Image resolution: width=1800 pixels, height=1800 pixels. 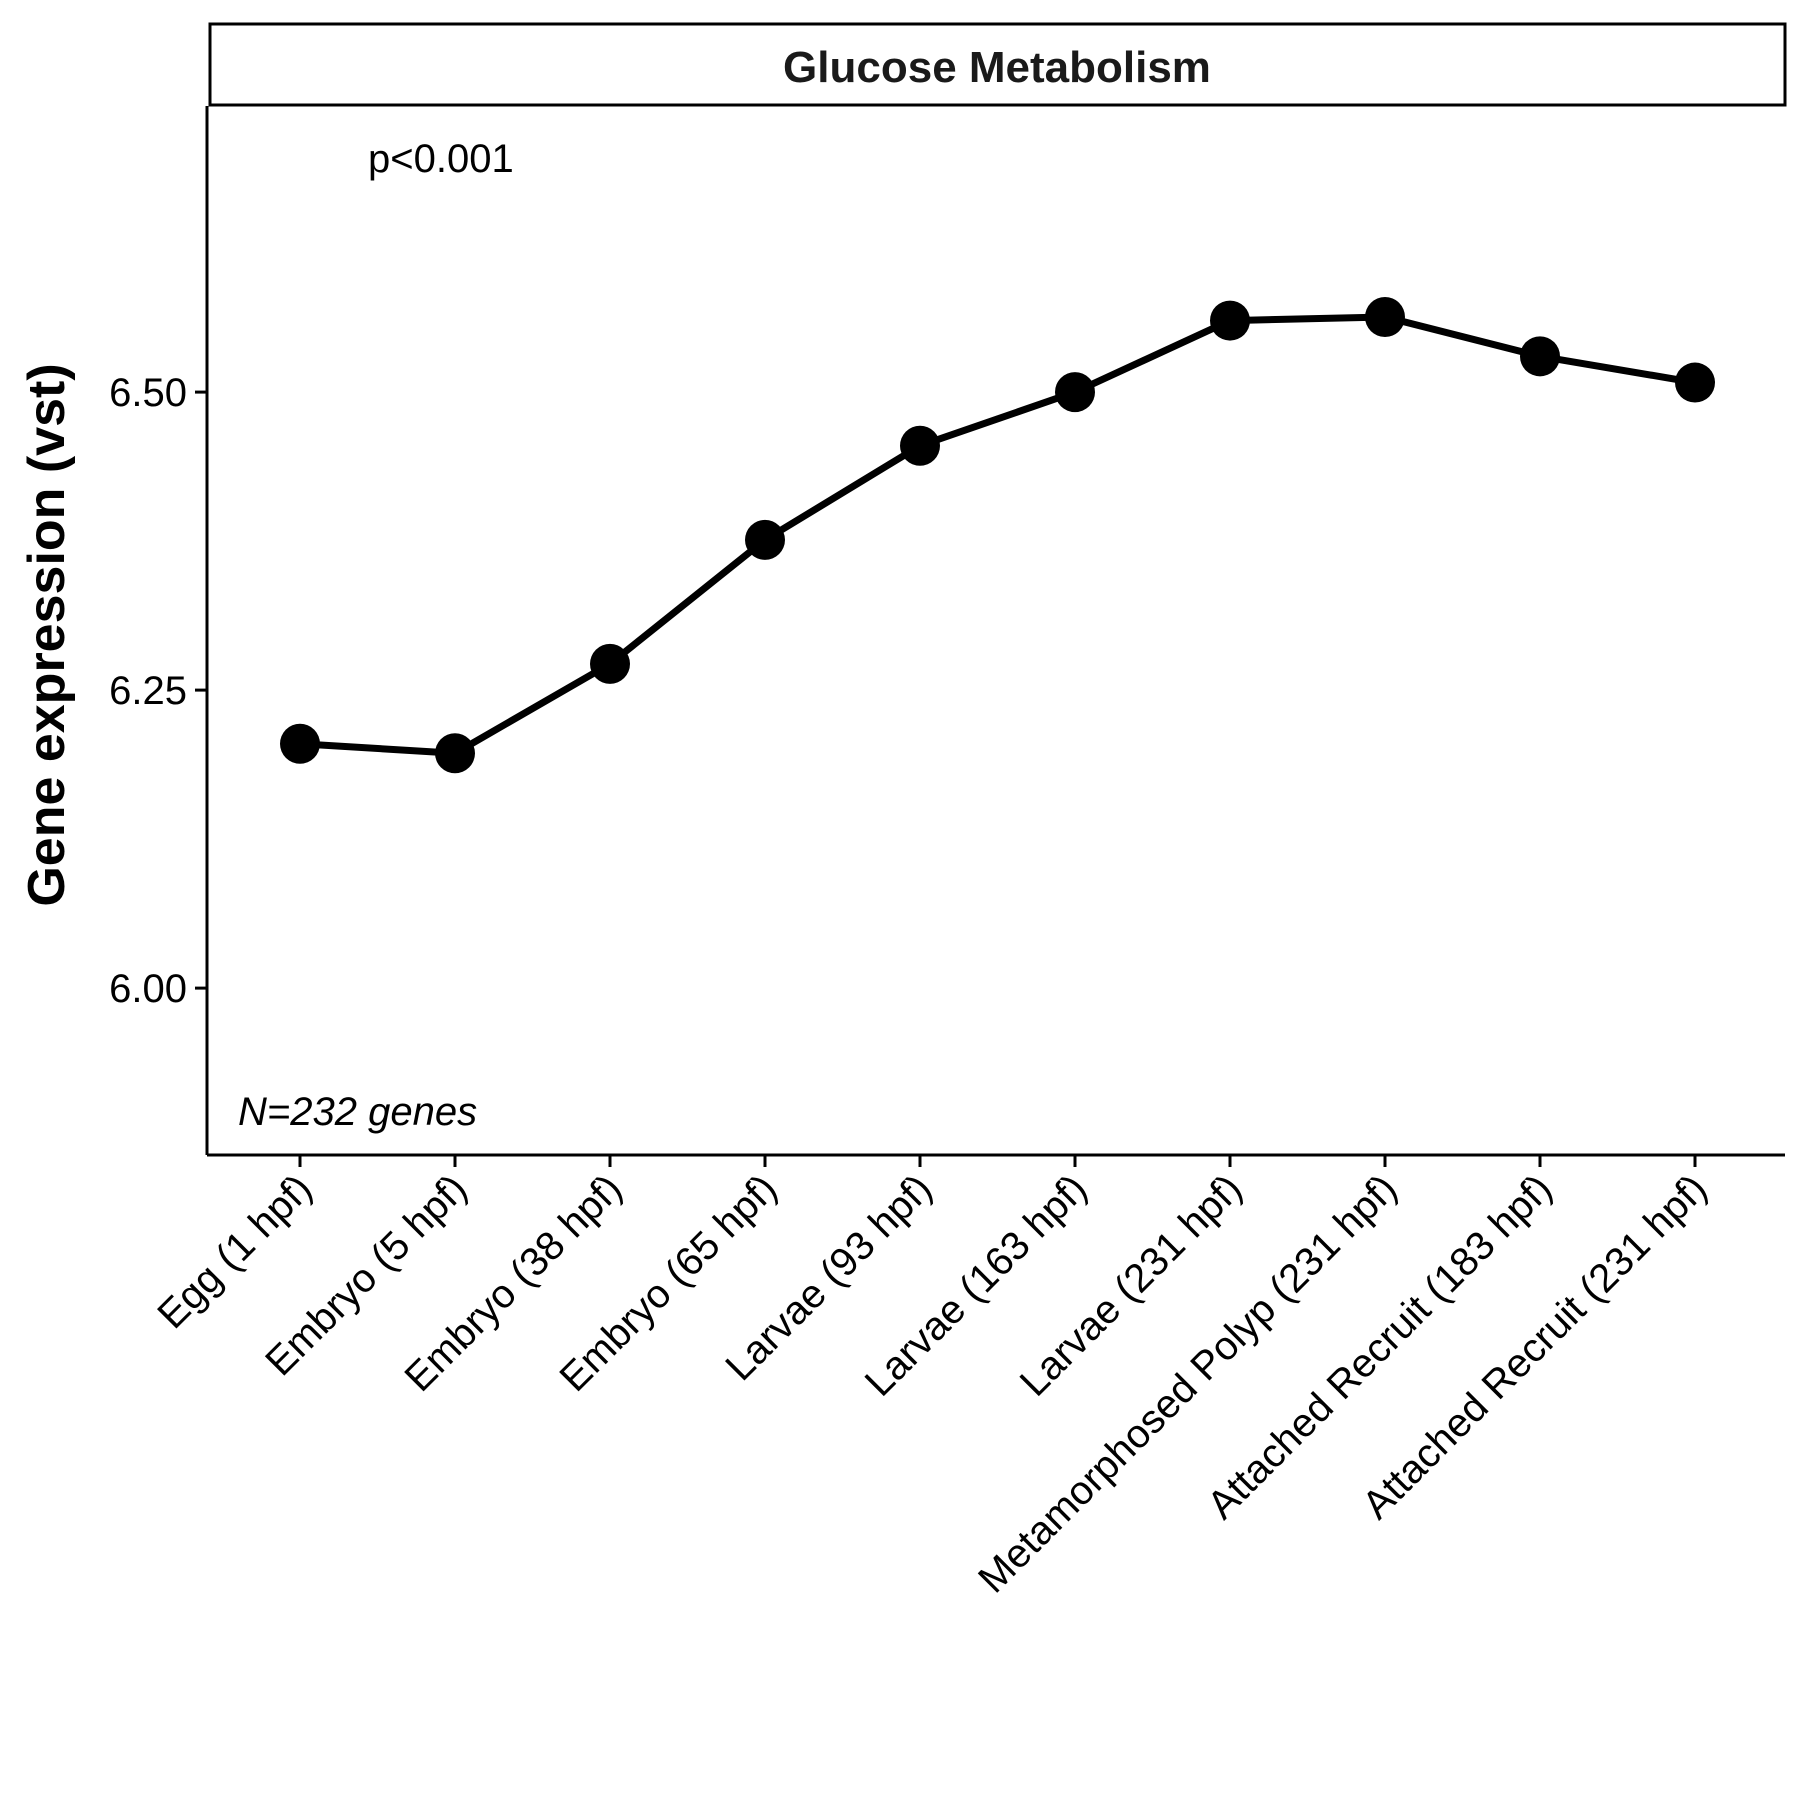 What do you see at coordinates (148, 989) in the screenshot?
I see `y-tick-label: 6.00` at bounding box center [148, 989].